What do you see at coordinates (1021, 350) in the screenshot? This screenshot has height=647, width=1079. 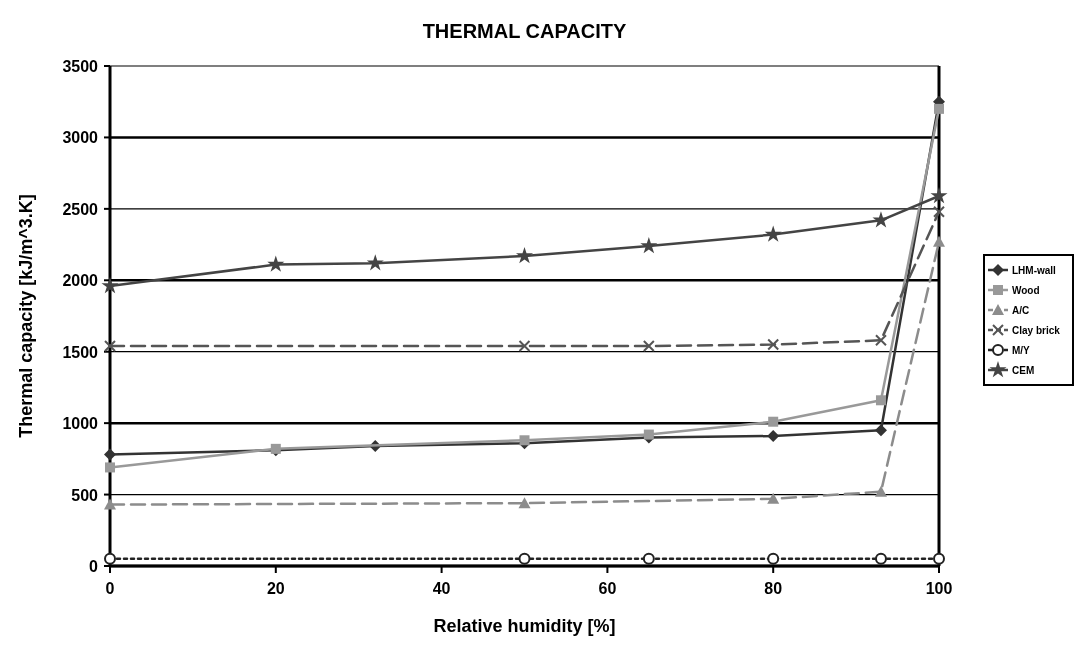 I see `legend-label: M/Y` at bounding box center [1021, 350].